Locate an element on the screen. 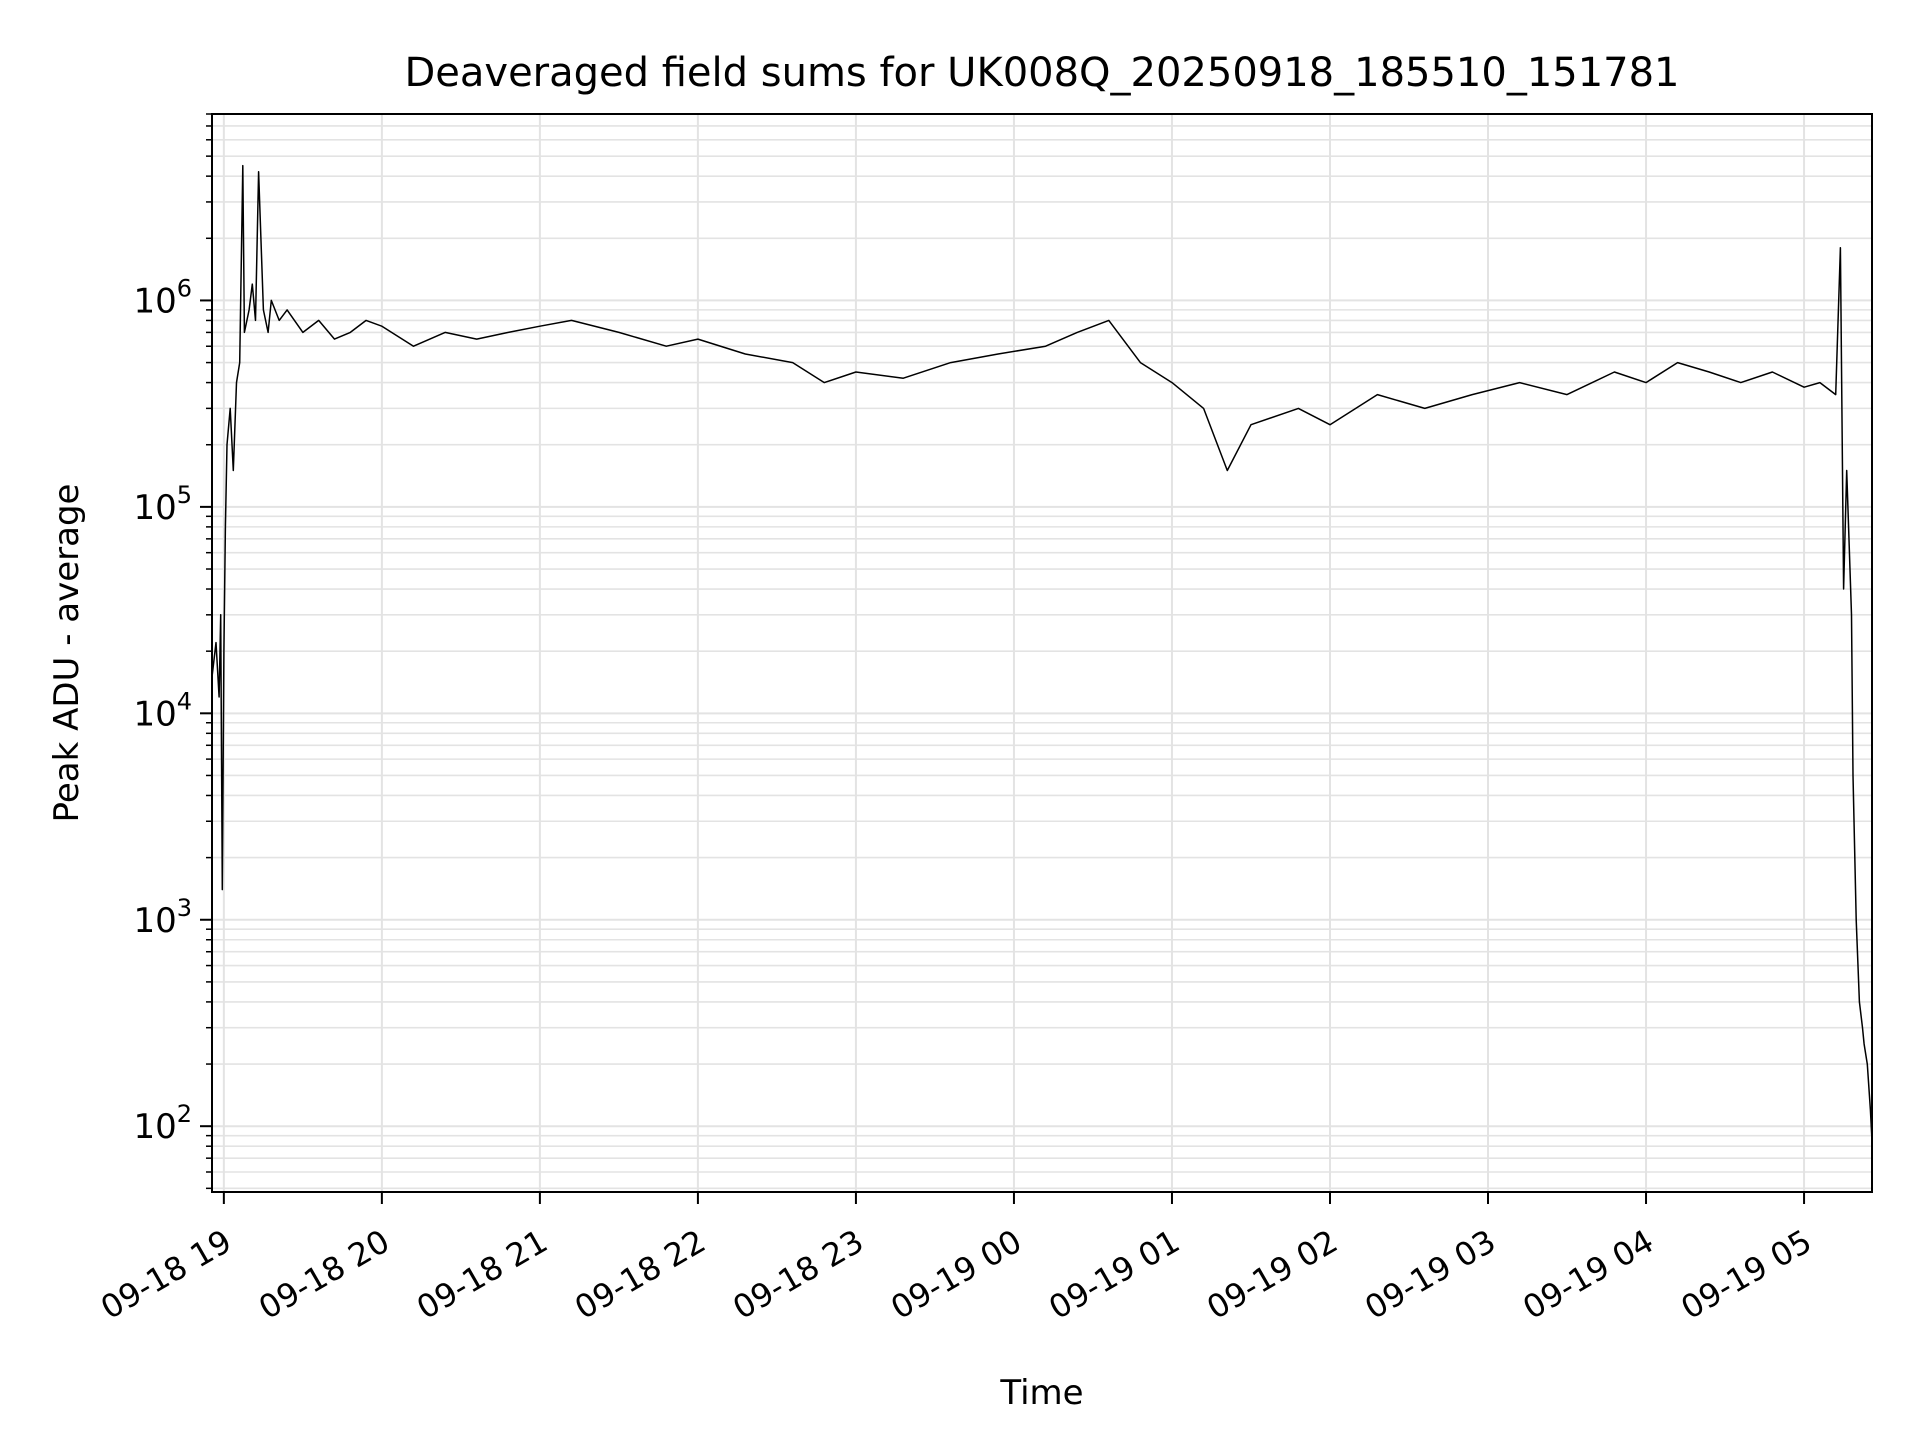 Image resolution: width=1920 pixels, height=1440 pixels. y-tick-label: 10⁶ is located at coordinates (162, 297).